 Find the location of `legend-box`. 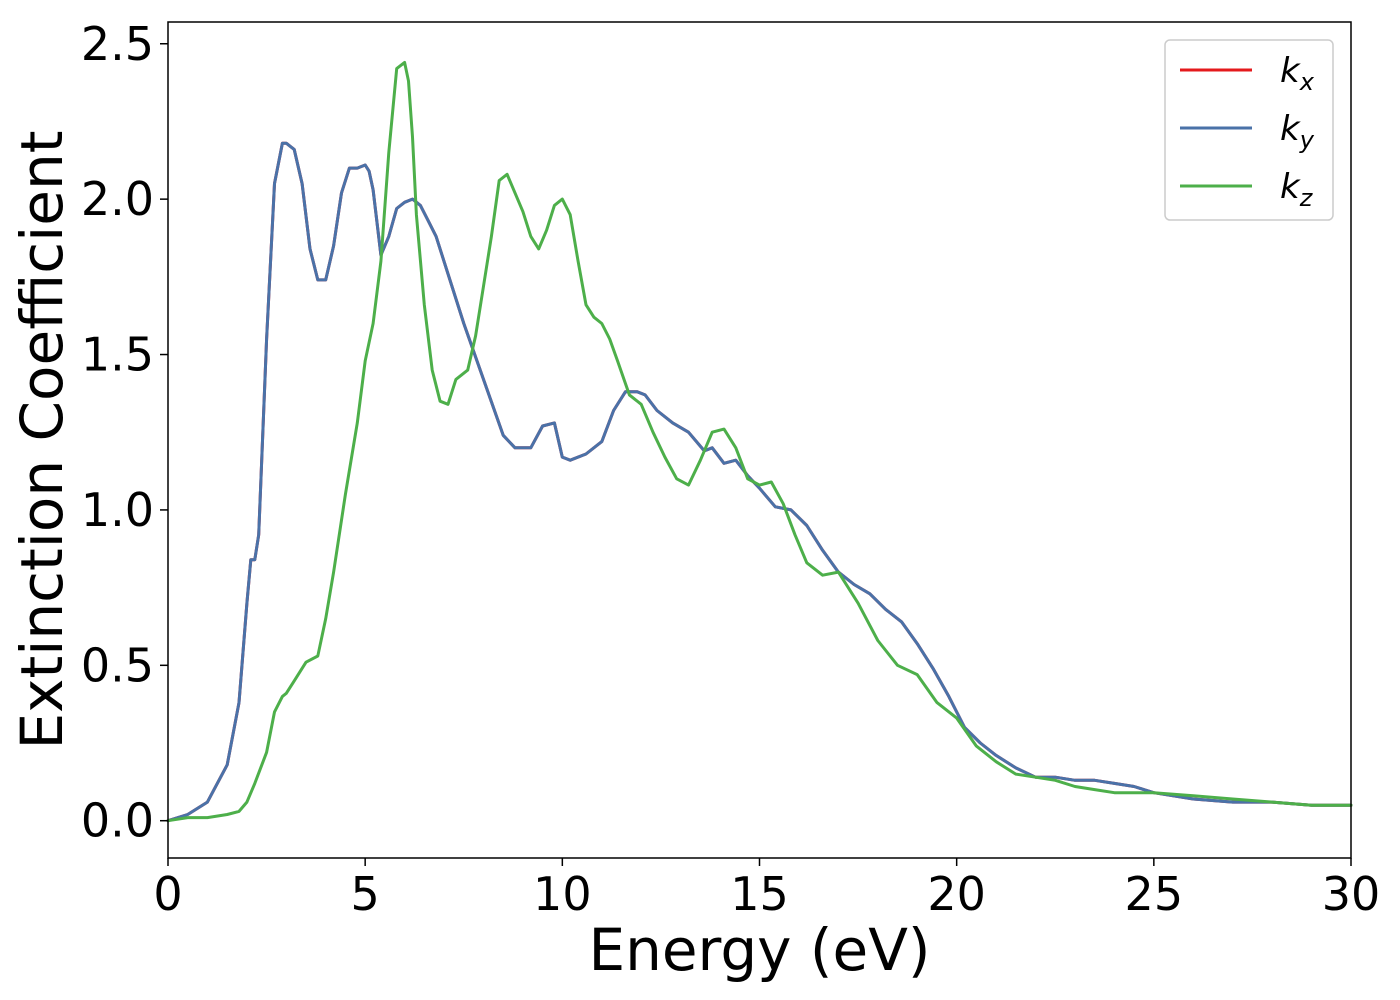

legend-box is located at coordinates (1249, 130).